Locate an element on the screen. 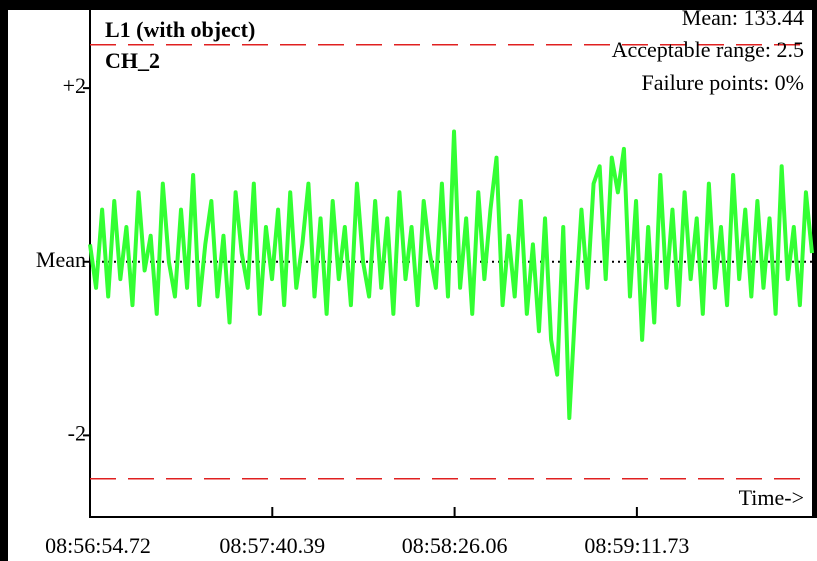 This screenshot has height=561, width=817. x-tick-label: 08:58:26.06 is located at coordinates (455, 545).